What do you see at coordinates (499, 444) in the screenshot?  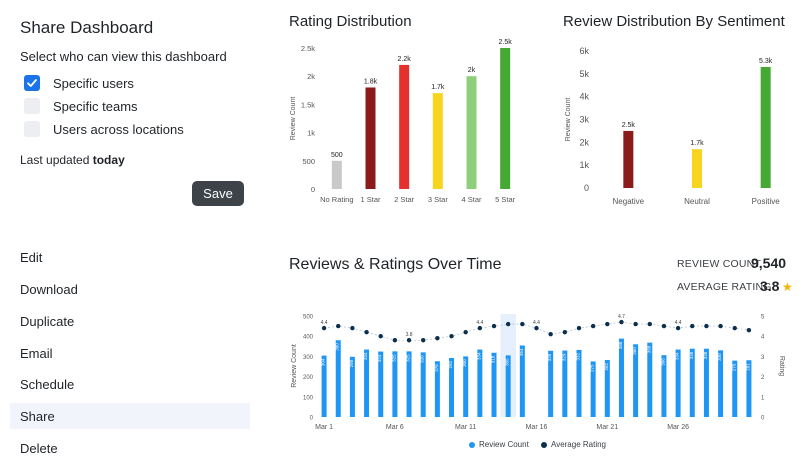 I see `legend-review-count: Review Count` at bounding box center [499, 444].